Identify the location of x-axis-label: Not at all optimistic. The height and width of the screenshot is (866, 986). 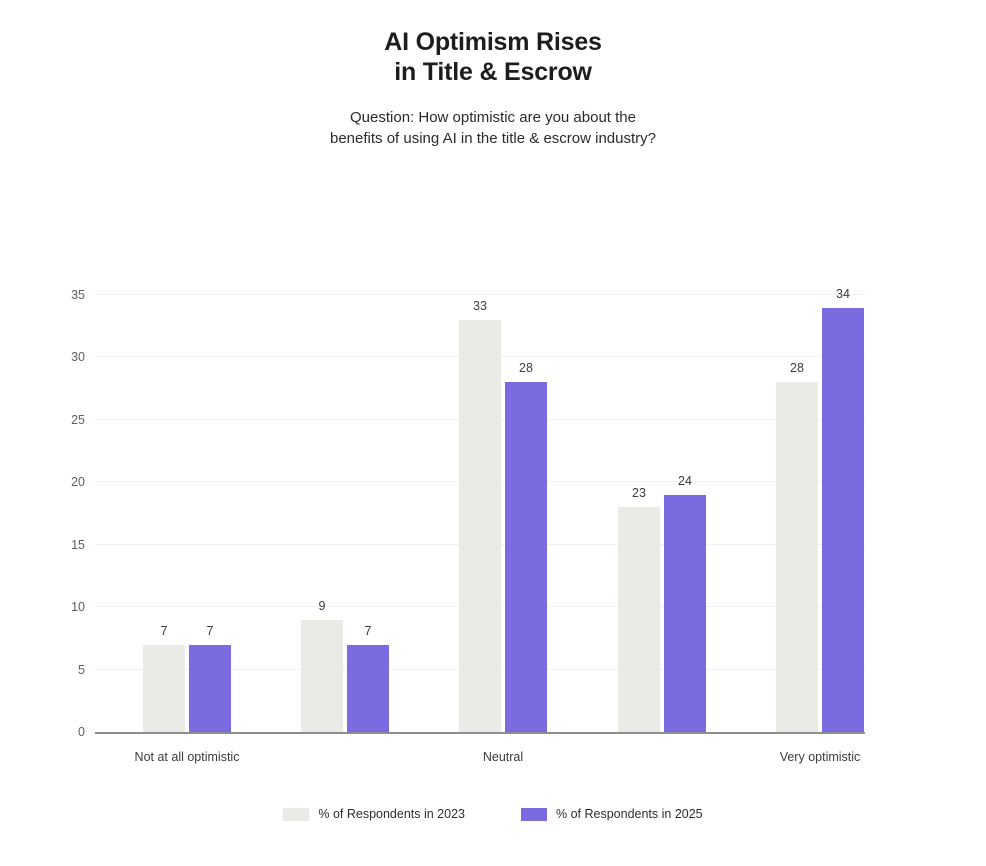
(187, 757).